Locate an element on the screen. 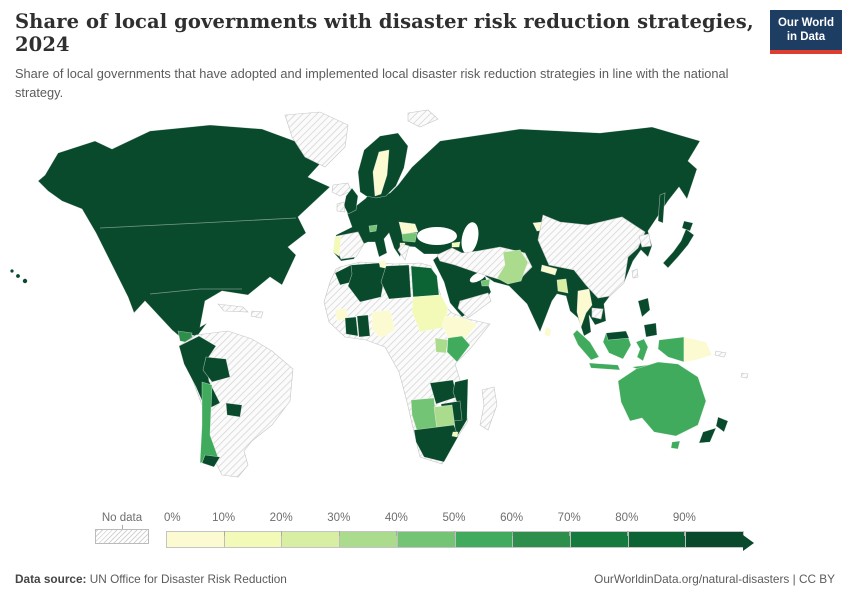 This screenshot has height=600, width=850. country-madagascar is located at coordinates (488, 408).